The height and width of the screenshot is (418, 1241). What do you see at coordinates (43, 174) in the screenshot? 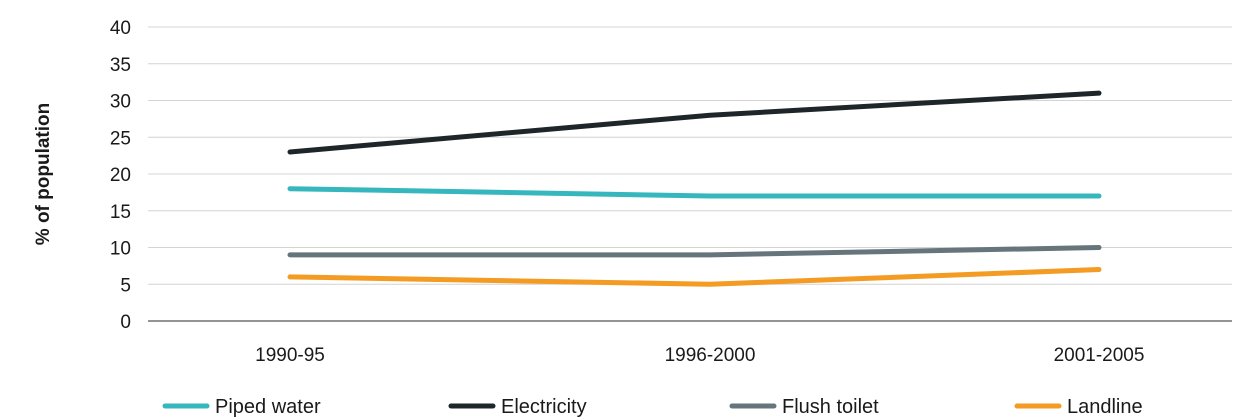
I see `y-axis-title: % of population` at bounding box center [43, 174].